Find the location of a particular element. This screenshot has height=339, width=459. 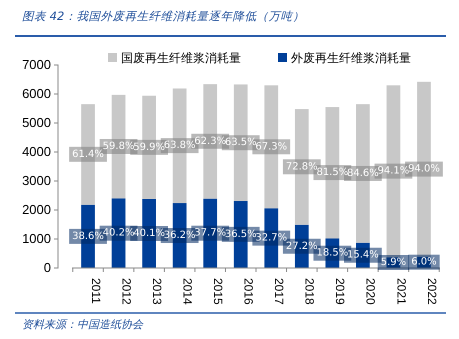

chart-title: 图表 42：我国外废再生纤维消耗量逐年降低（万吨） is located at coordinates (163, 16).